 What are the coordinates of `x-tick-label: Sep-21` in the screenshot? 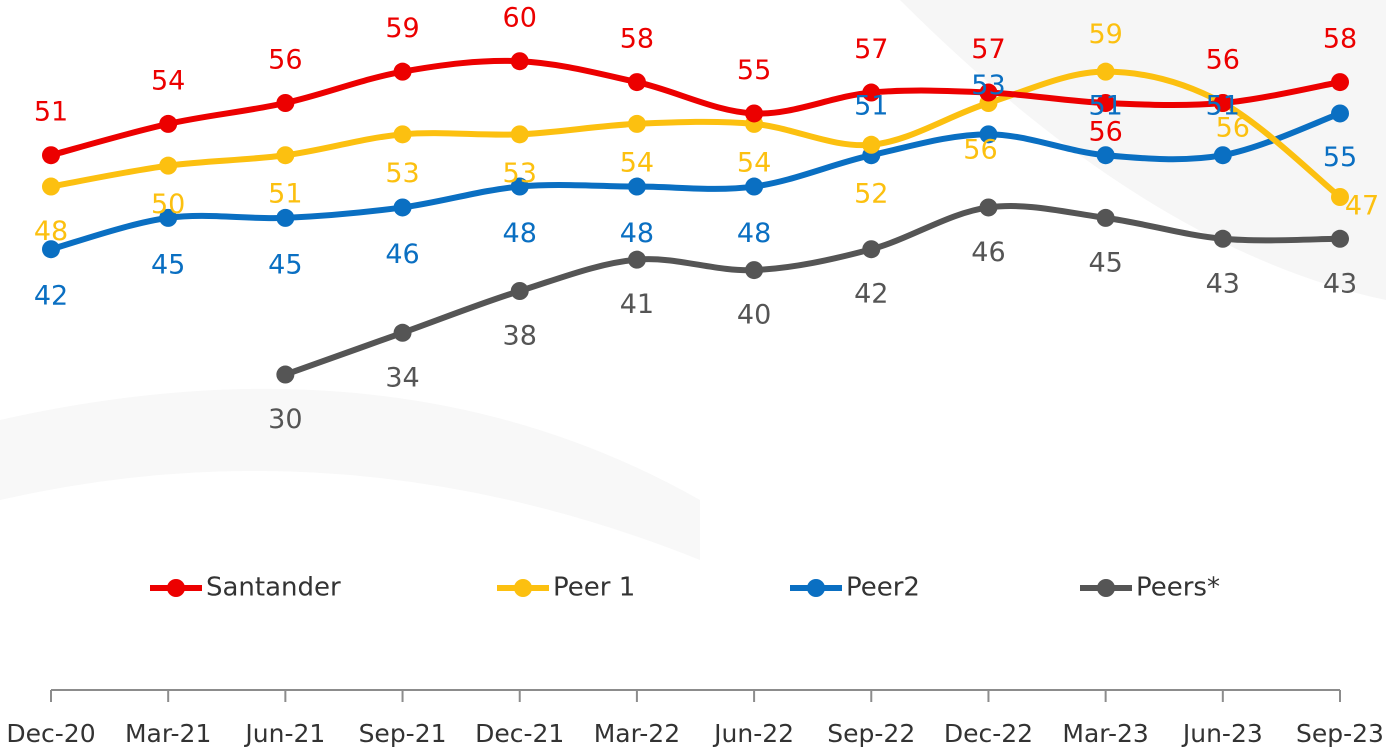 It's located at (403, 733).